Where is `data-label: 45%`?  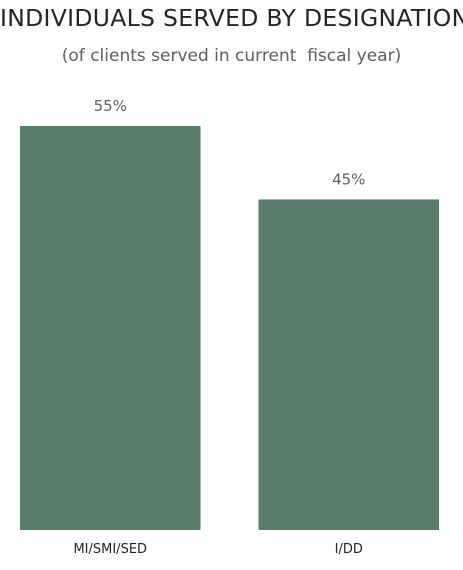 data-label: 45% is located at coordinates (348, 179).